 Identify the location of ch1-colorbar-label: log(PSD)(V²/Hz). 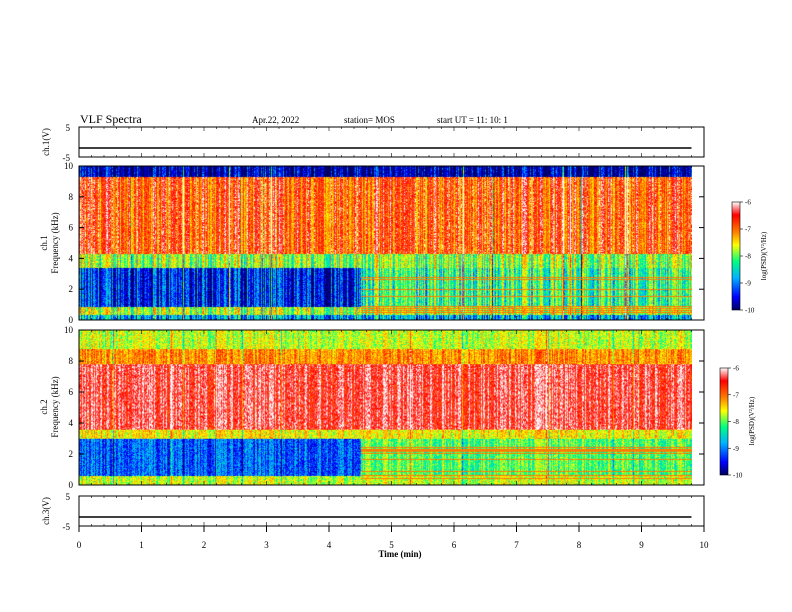
(764, 255).